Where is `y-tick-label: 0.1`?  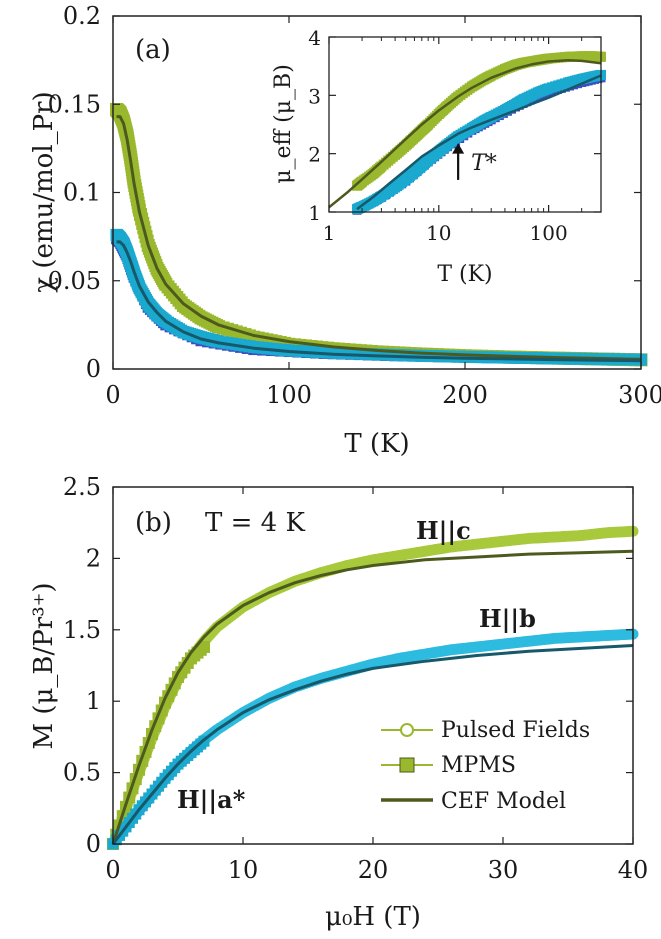 y-tick-label: 0.1 is located at coordinates (82, 193).